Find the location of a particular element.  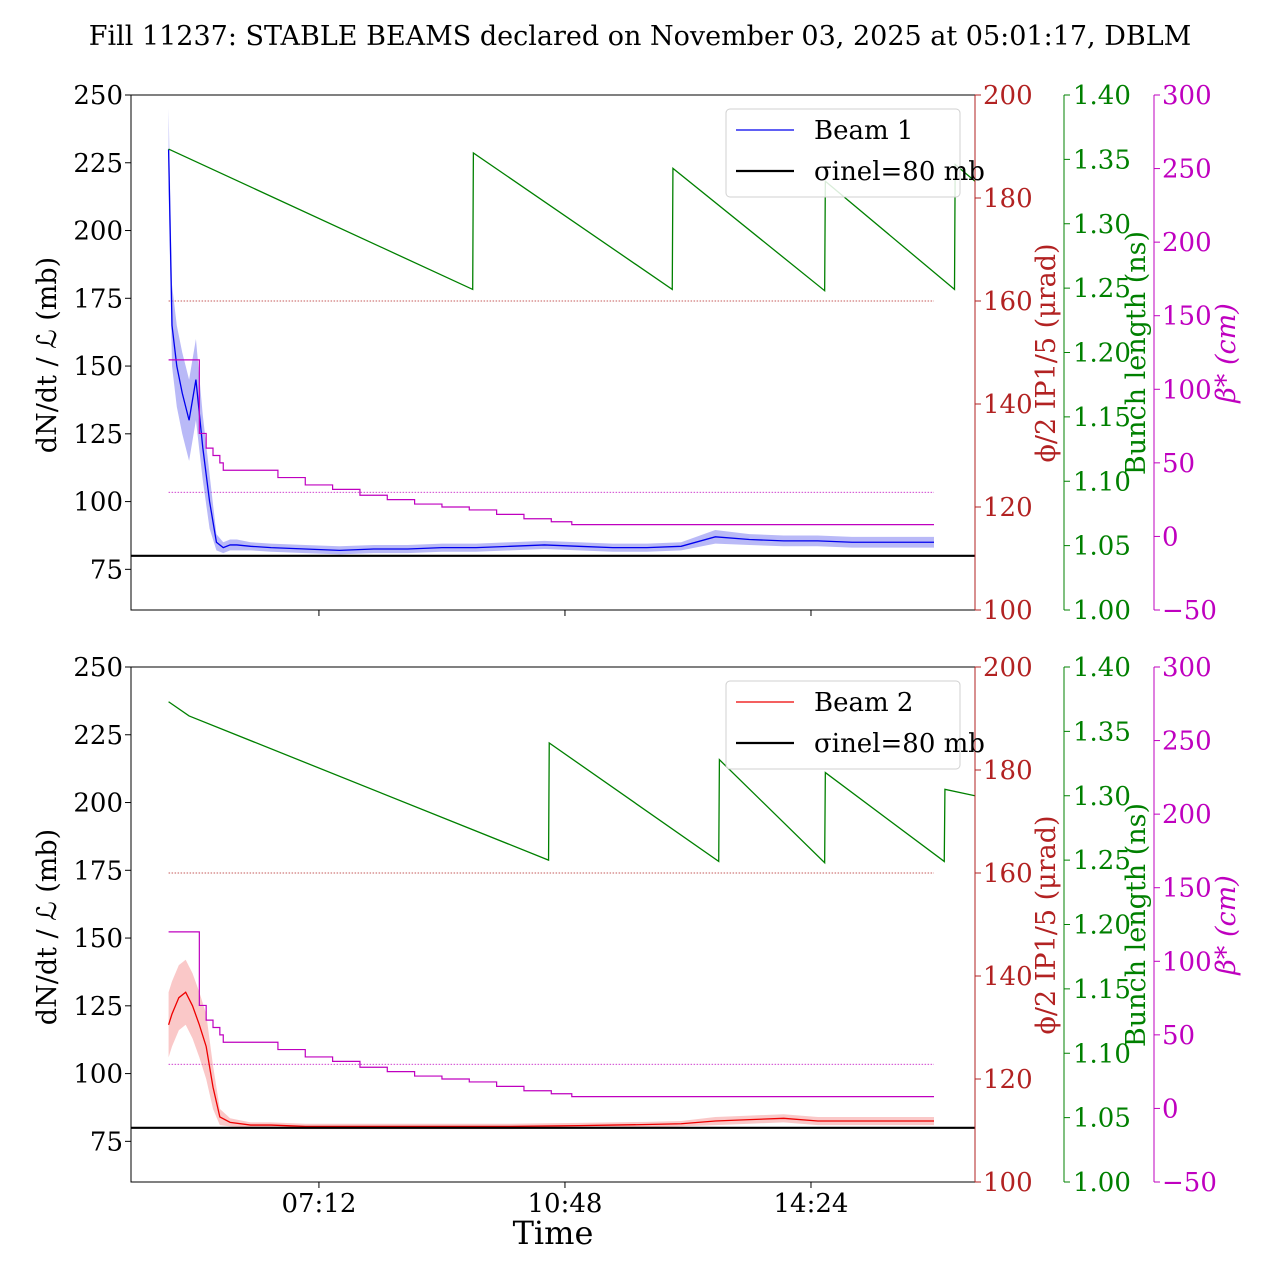

cross-section-band is located at coordinates (551, 1044).